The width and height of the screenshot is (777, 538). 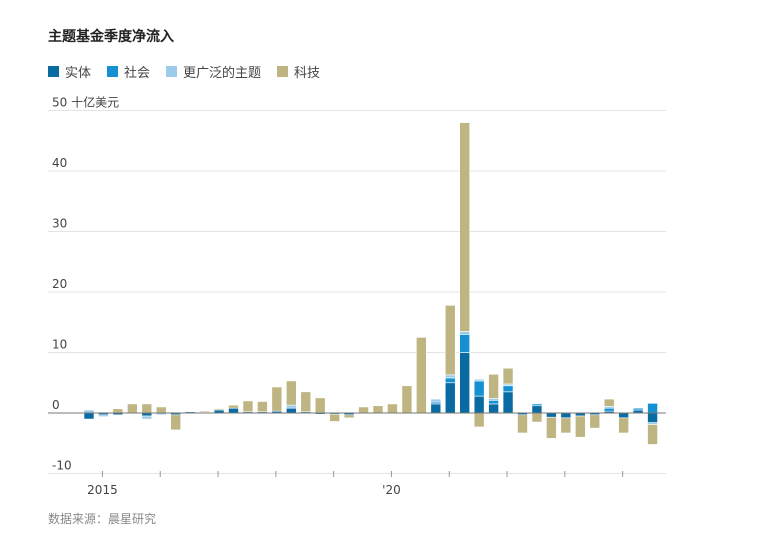 I want to click on legend-swatch-entity, so click(x=53, y=71).